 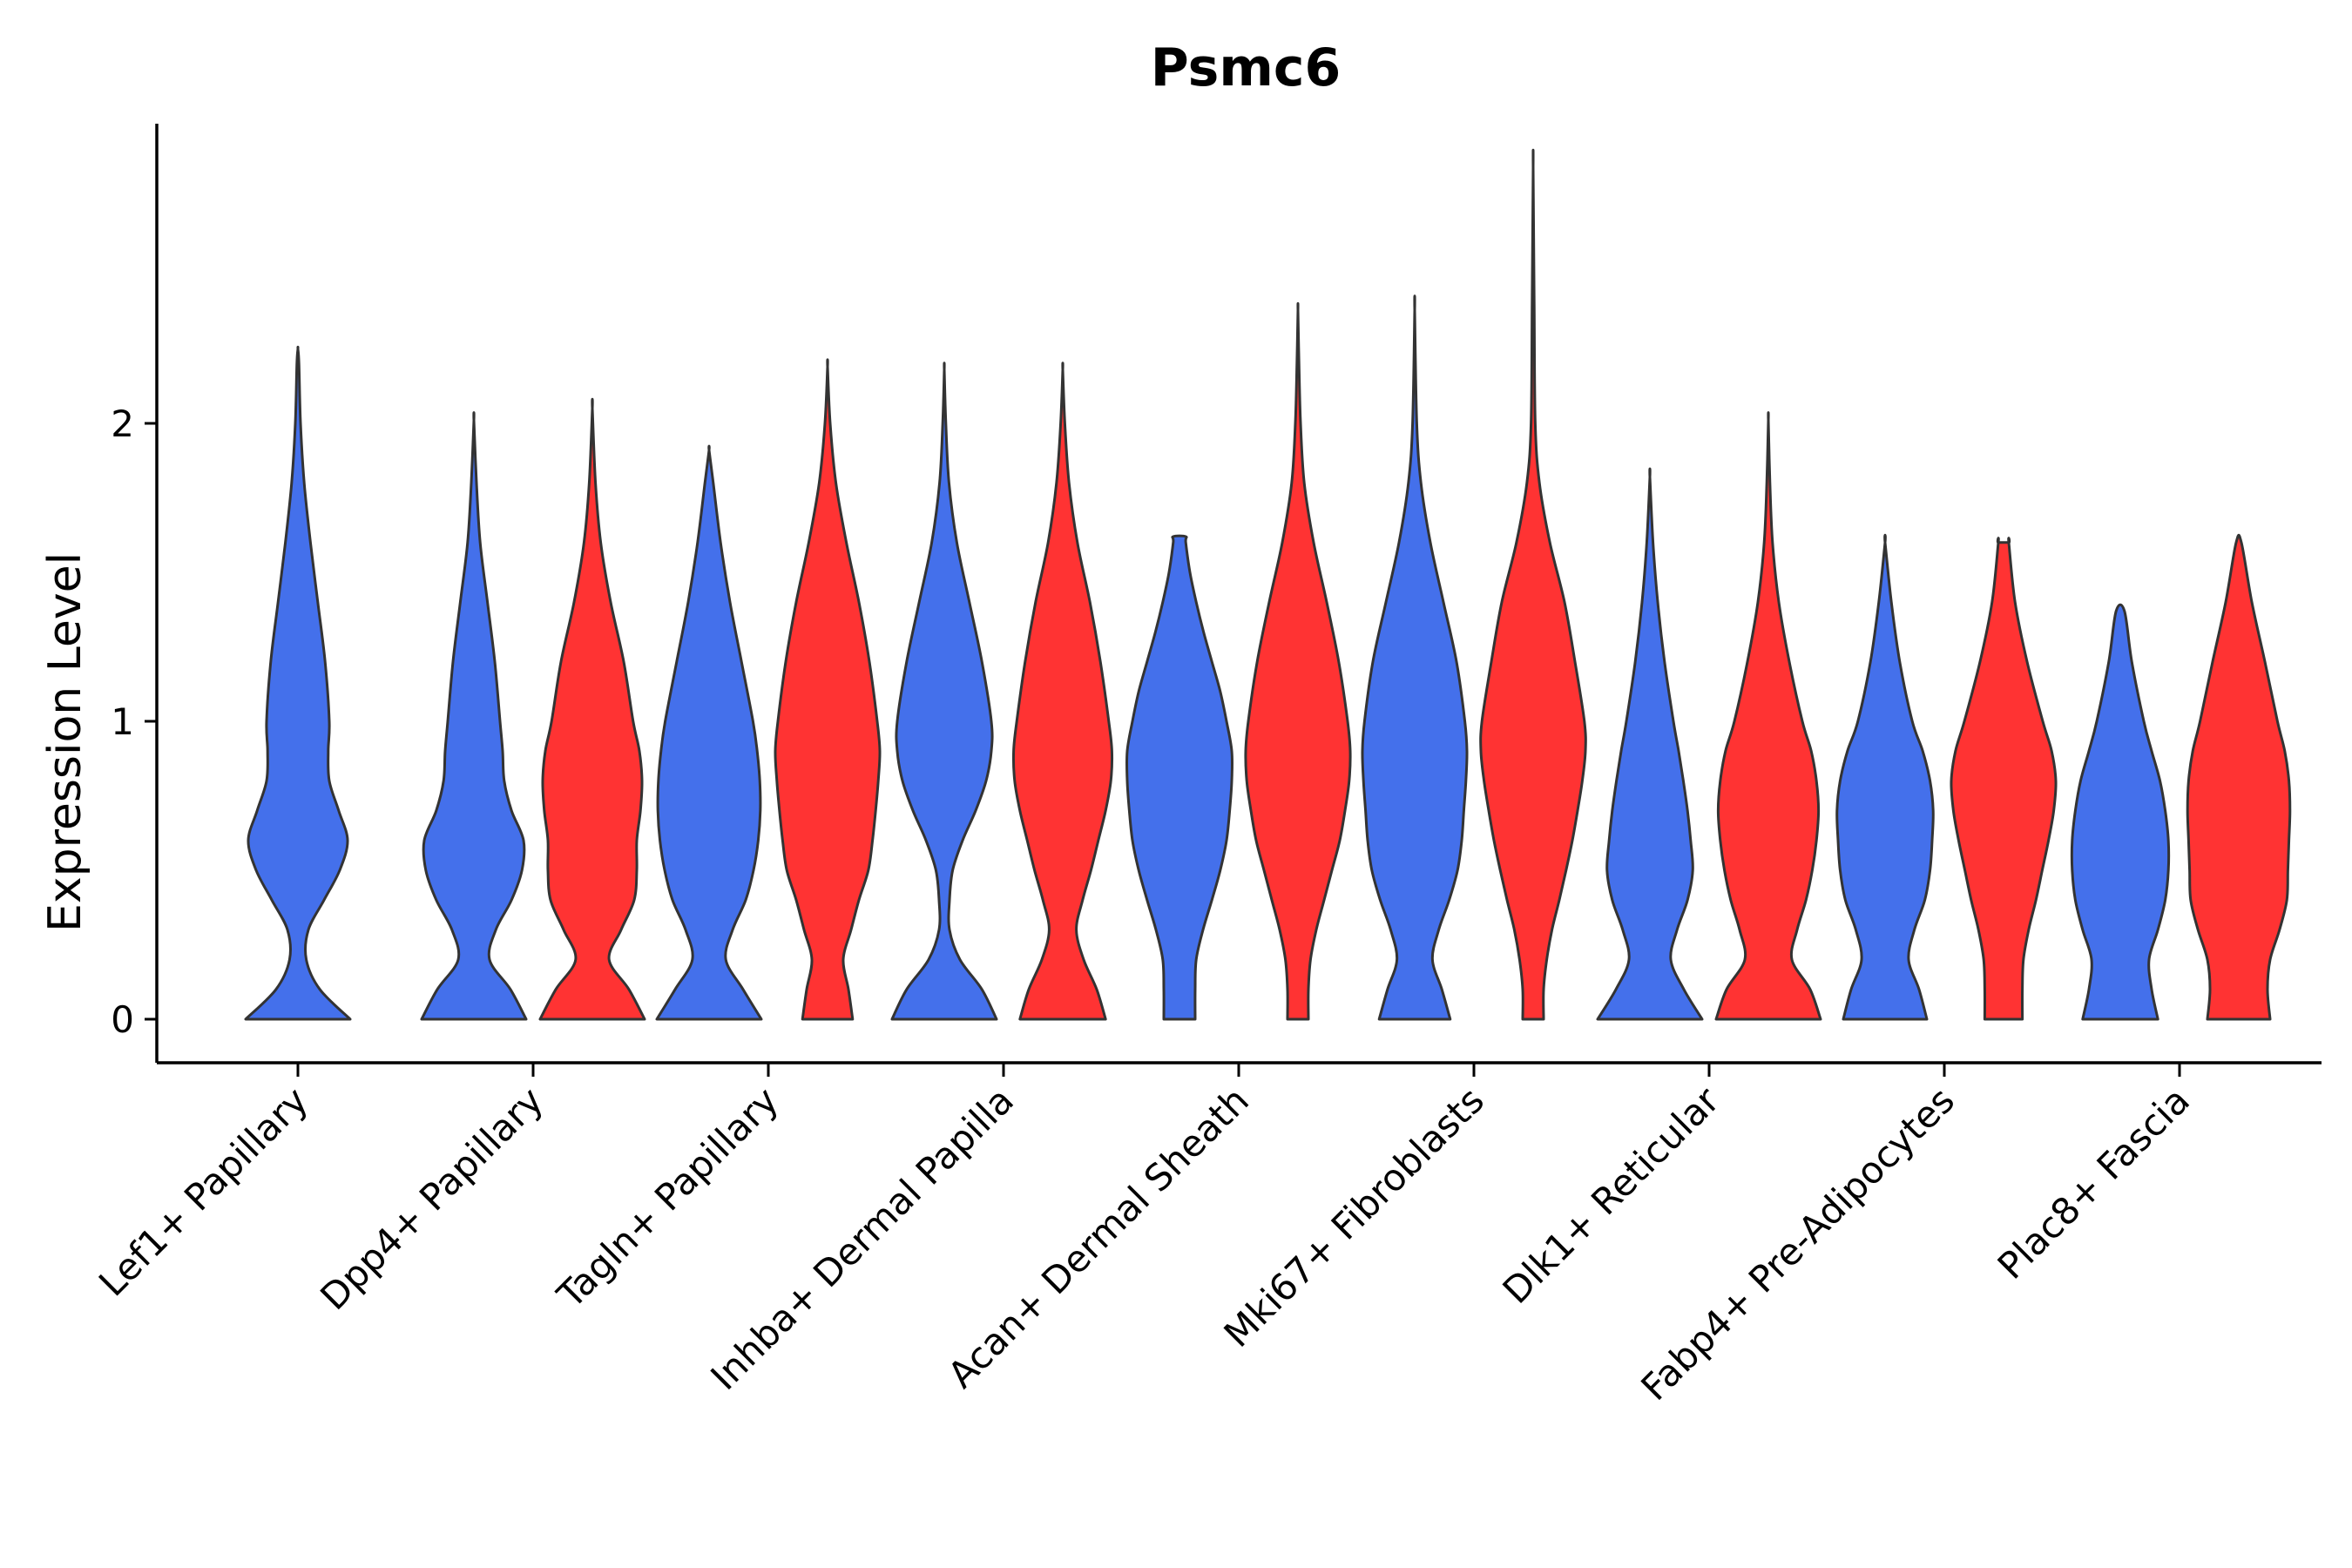 I want to click on y-ticks: 0 1 2, so click(x=134, y=721).